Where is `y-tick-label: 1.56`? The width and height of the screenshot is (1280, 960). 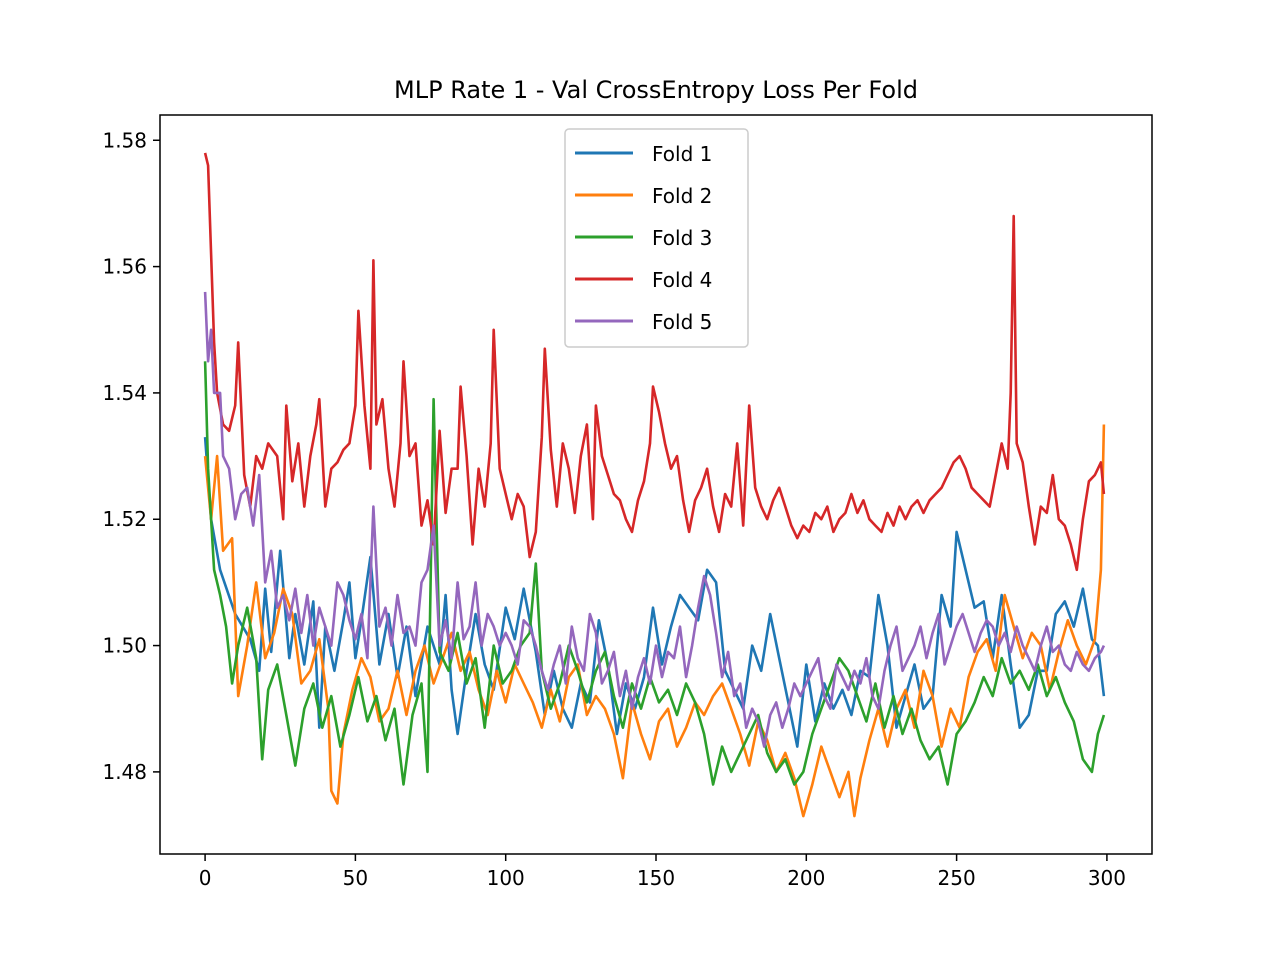 y-tick-label: 1.56 is located at coordinates (124, 267).